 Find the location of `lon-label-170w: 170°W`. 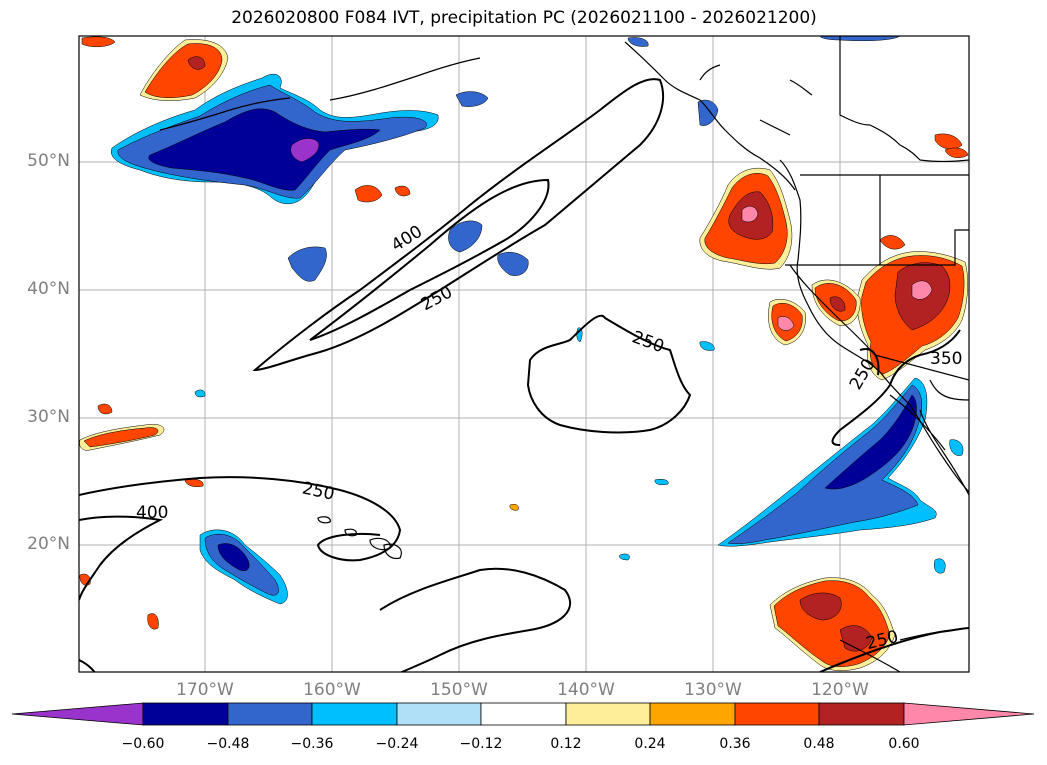

lon-label-170w: 170°W is located at coordinates (205, 690).